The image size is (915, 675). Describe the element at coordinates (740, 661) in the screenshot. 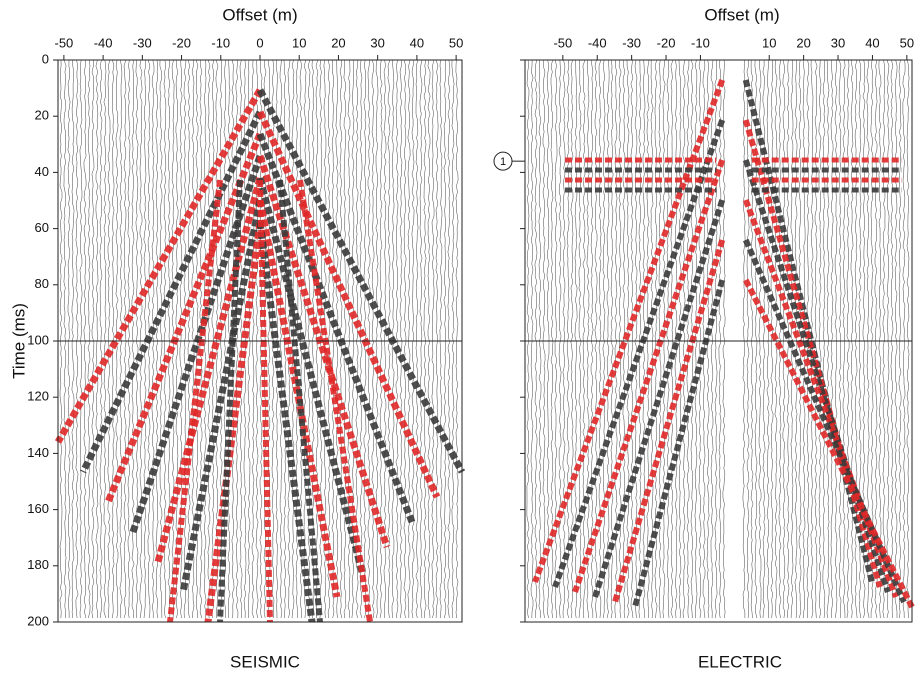

I see `caption: ELECTRIC` at that location.